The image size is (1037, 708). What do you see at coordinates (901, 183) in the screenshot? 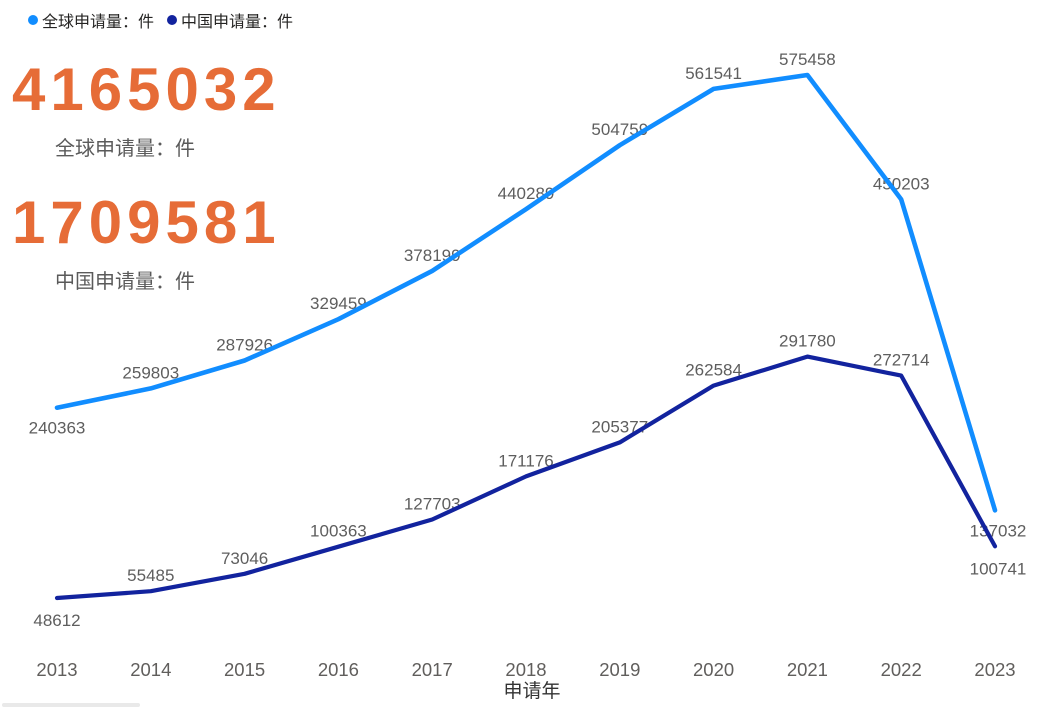
I see `data-label: 450203` at bounding box center [901, 183].